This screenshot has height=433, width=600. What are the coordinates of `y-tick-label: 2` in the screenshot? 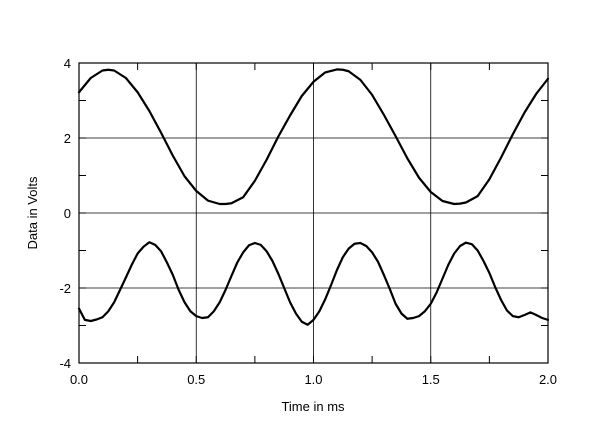 It's located at (67, 138).